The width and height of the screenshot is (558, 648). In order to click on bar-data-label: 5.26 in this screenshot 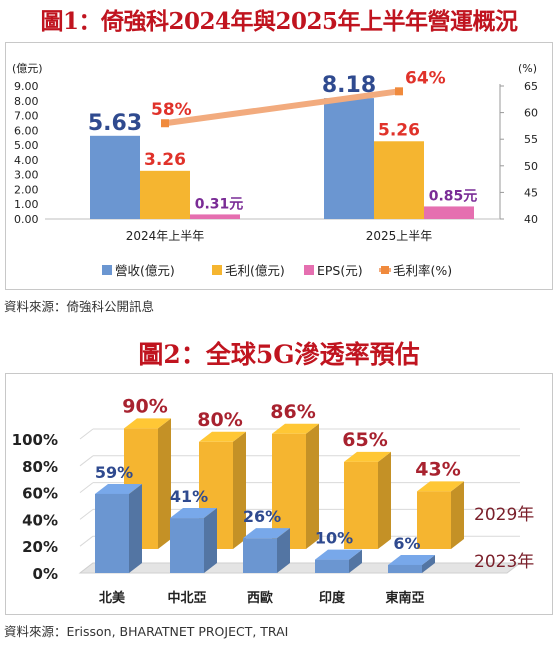, I will do `click(399, 130)`.